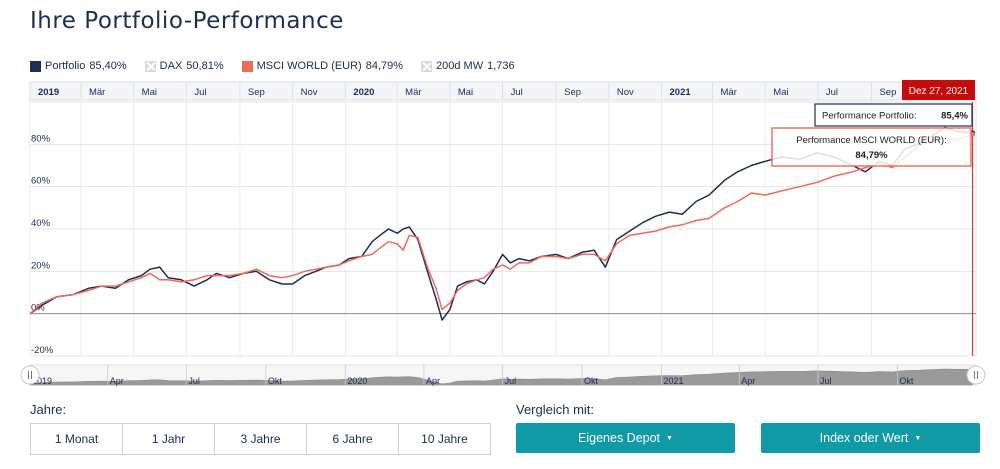  What do you see at coordinates (41, 138) in the screenshot?
I see `y-tick-label: 80%` at bounding box center [41, 138].